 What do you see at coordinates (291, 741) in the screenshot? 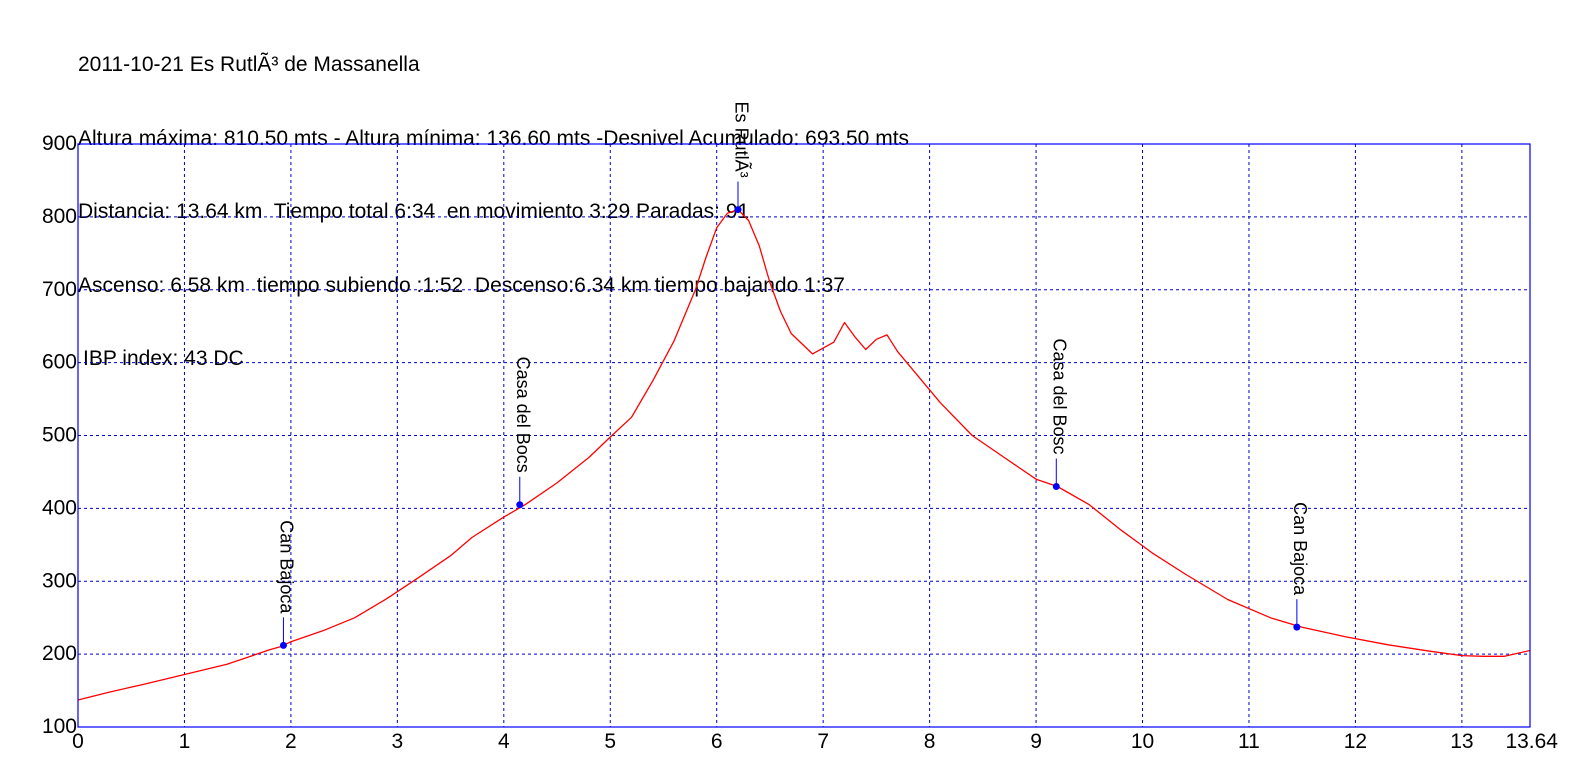
I see `x-tick-label: 2` at bounding box center [291, 741].